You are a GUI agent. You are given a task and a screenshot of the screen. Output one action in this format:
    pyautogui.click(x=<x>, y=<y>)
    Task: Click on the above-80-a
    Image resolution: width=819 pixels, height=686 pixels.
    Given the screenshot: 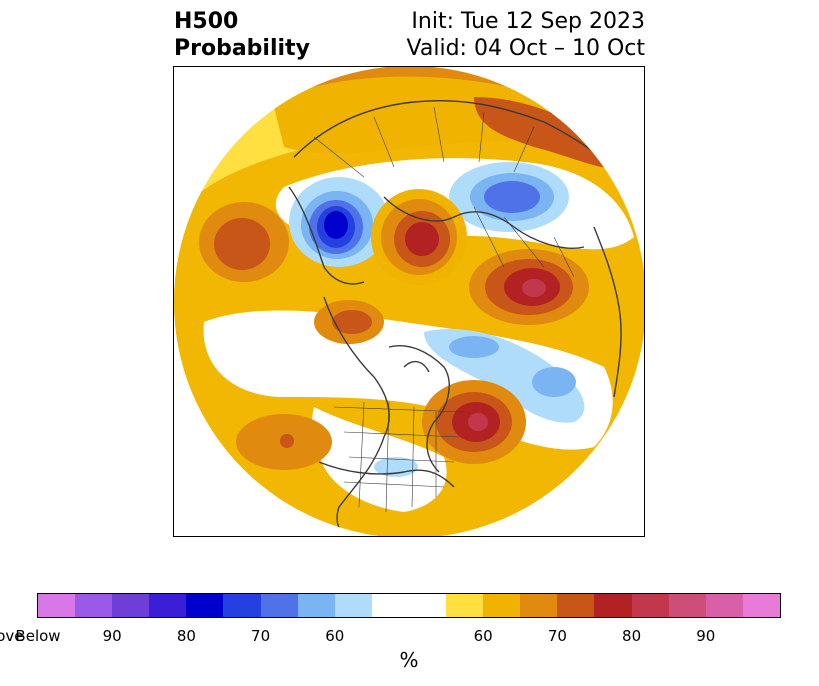 What is the action you would take?
    pyautogui.click(x=422, y=239)
    